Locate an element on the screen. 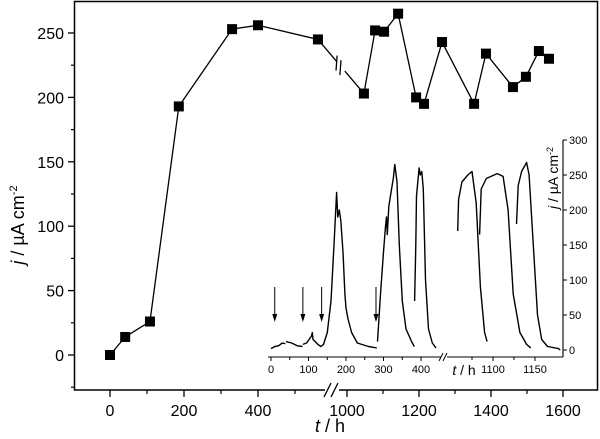 The image size is (600, 439). x-tick-label: 400 is located at coordinates (258, 411).